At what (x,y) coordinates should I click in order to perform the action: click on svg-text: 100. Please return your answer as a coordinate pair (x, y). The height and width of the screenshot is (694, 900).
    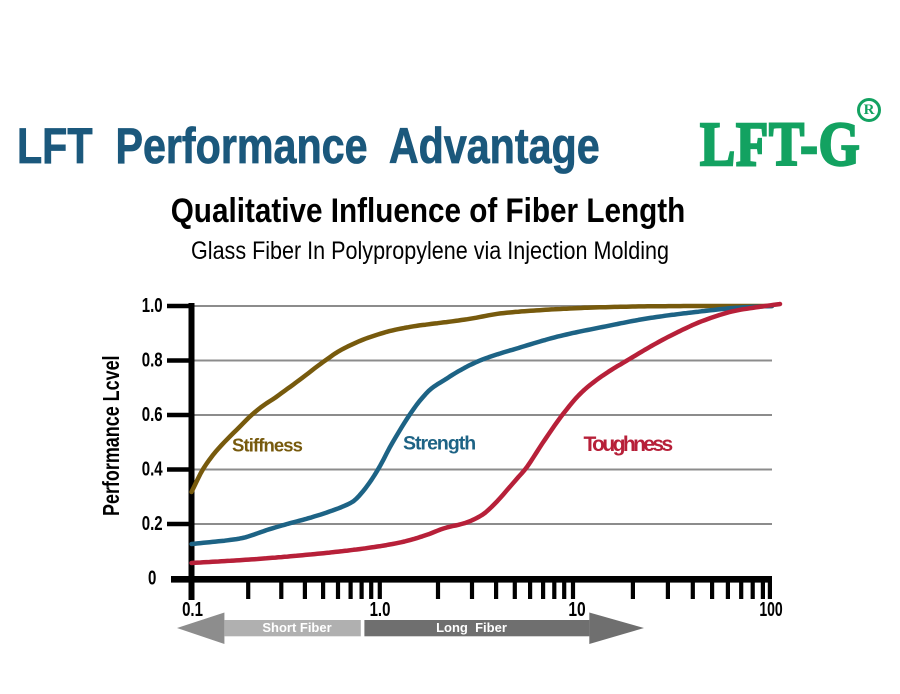
    Looking at the image, I should click on (770, 608).